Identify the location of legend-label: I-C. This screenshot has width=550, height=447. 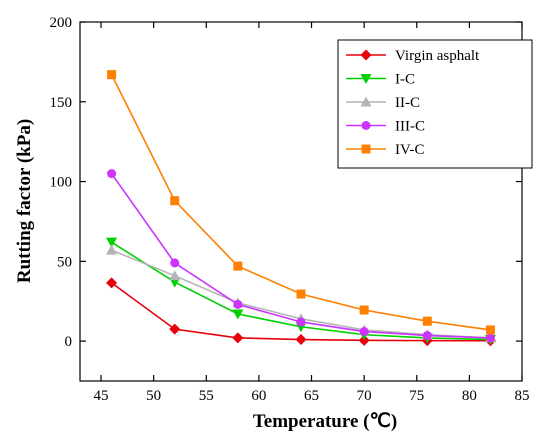
(405, 80).